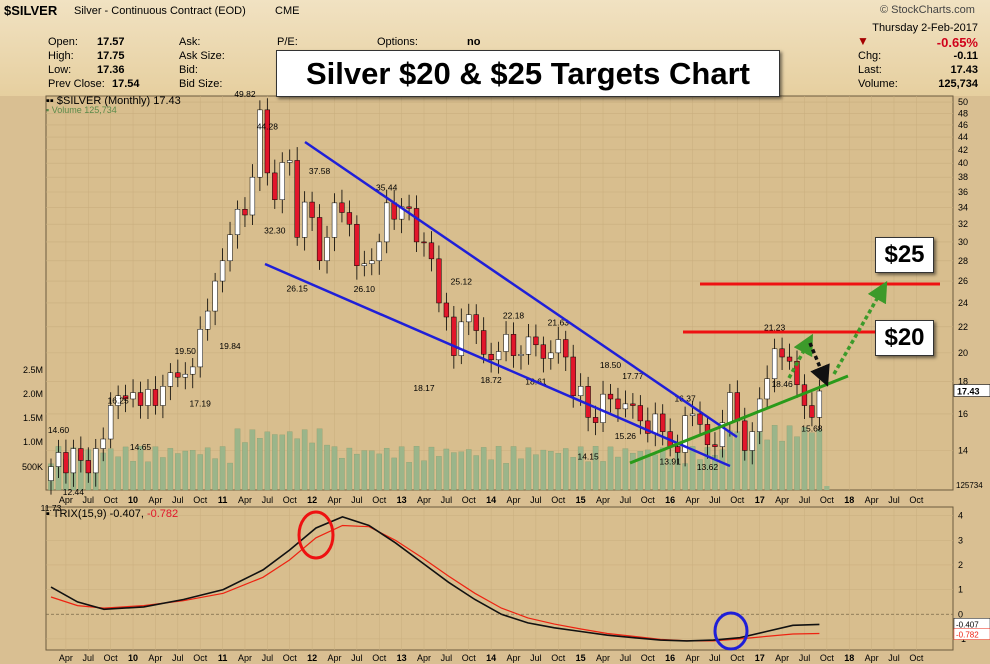  What do you see at coordinates (904, 338) in the screenshot?
I see `target-20-label: $20` at bounding box center [904, 338].